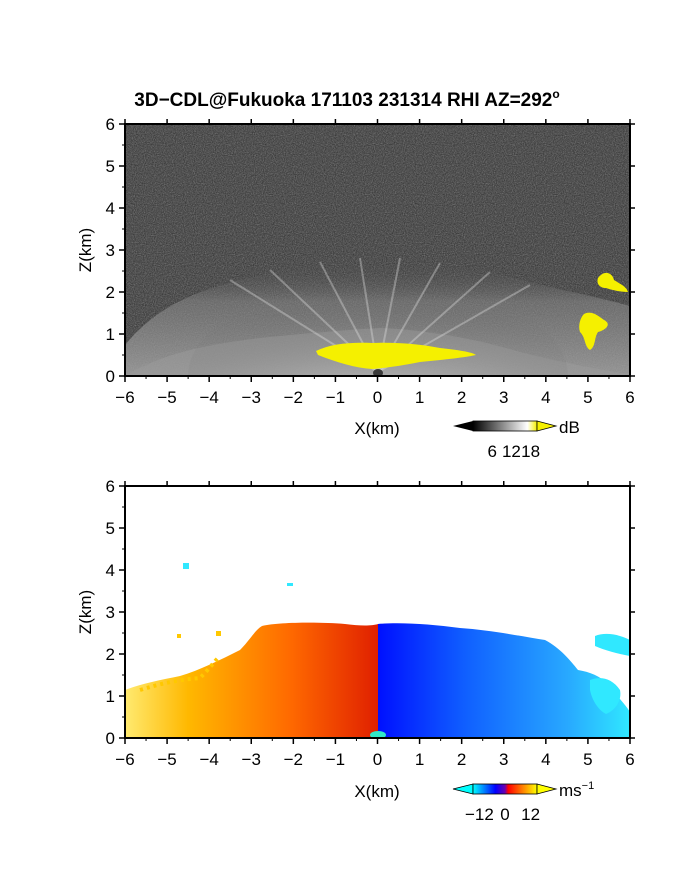 This screenshot has height=880, width=680. Describe the element at coordinates (251, 680) in the screenshot. I see `receding-flow-region` at that location.